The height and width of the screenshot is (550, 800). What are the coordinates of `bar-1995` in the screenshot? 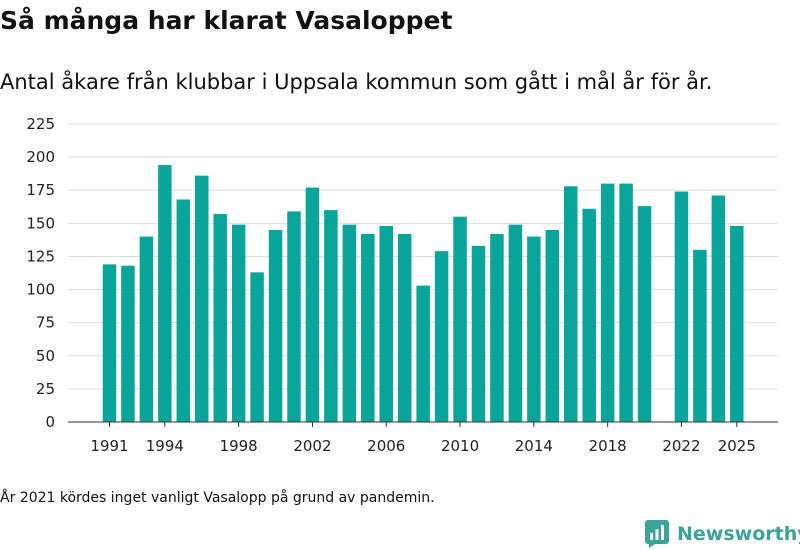 It's located at (183, 310).